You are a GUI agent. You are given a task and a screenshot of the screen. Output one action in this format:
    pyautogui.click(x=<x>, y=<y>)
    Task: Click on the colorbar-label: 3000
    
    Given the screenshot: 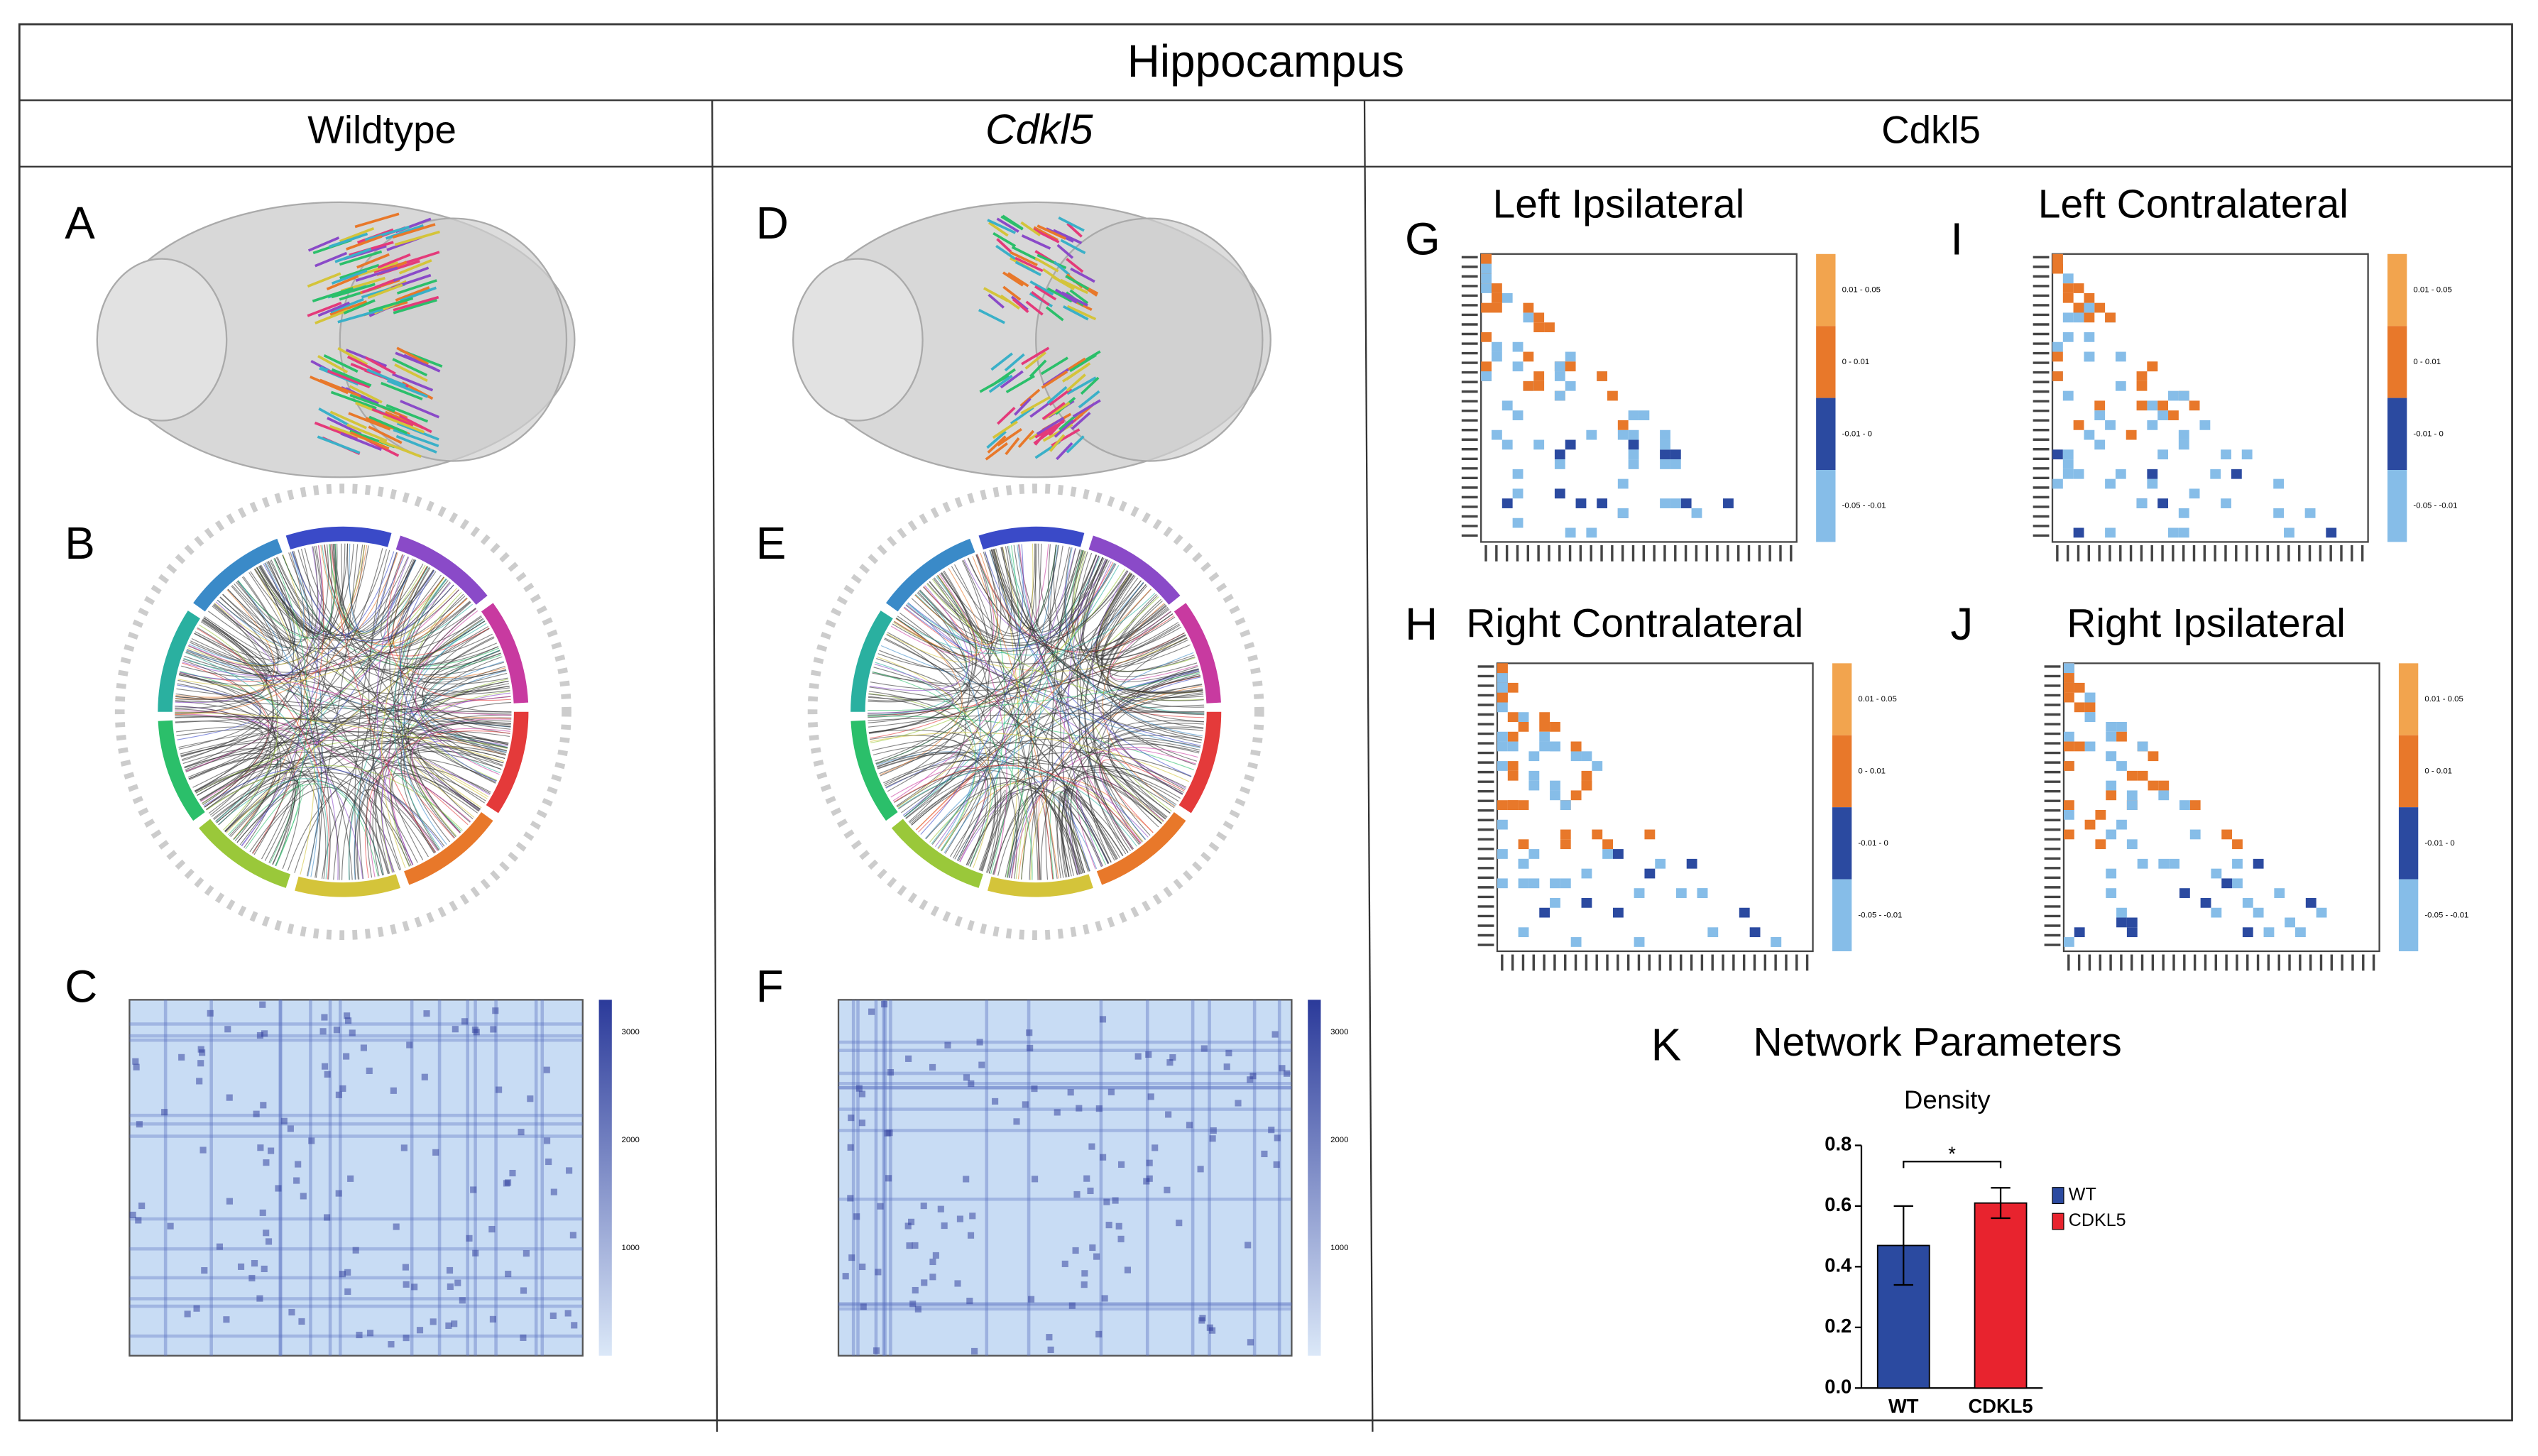 What is the action you would take?
    pyautogui.click(x=631, y=1032)
    